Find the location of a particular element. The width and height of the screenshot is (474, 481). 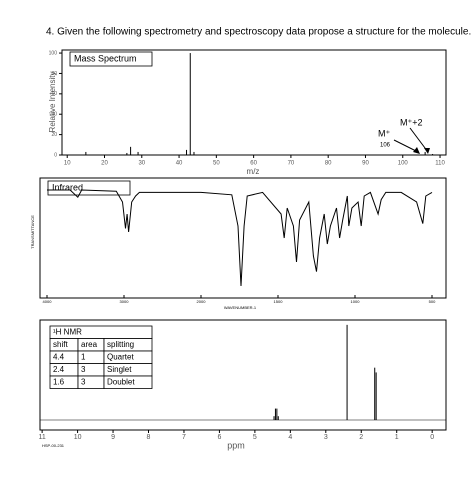

x-tick-label: 20 is located at coordinates (104, 164).